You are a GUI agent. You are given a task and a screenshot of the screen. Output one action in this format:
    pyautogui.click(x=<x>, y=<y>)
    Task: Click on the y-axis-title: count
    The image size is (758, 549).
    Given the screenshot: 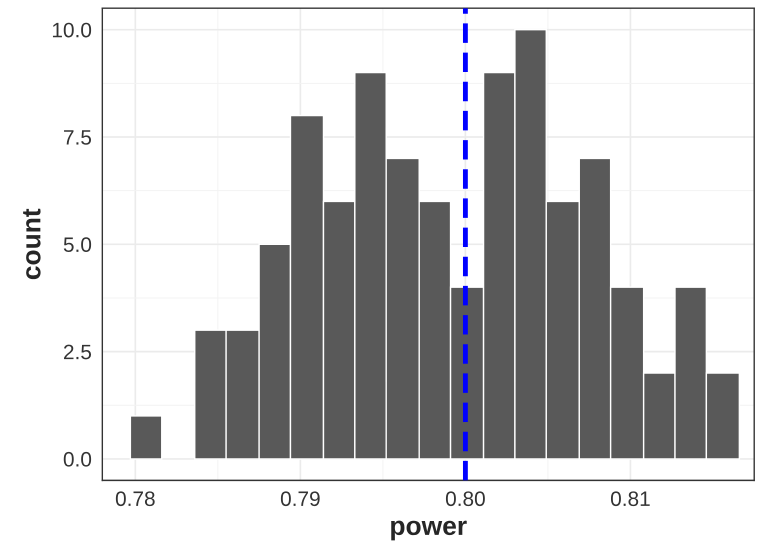 What is the action you would take?
    pyautogui.click(x=32, y=244)
    